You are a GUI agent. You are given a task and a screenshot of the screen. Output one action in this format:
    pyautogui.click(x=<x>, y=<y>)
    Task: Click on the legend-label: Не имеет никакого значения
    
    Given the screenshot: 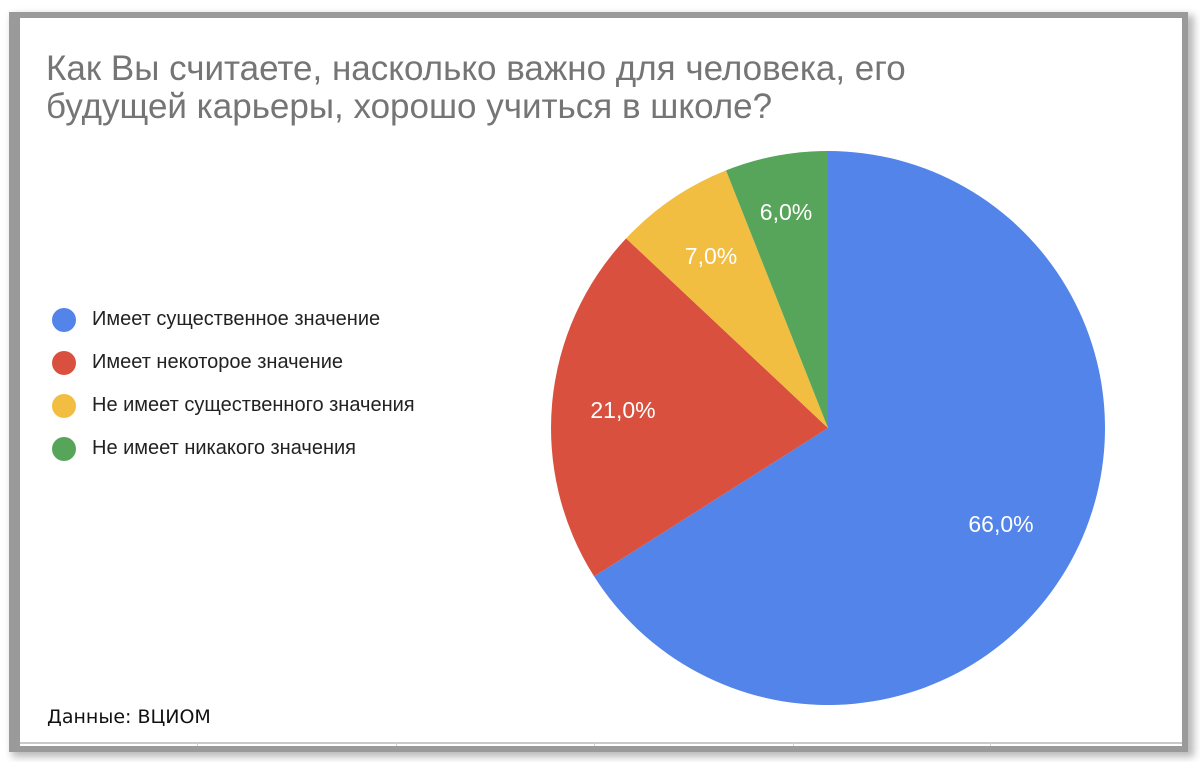 What is the action you would take?
    pyautogui.click(x=224, y=448)
    